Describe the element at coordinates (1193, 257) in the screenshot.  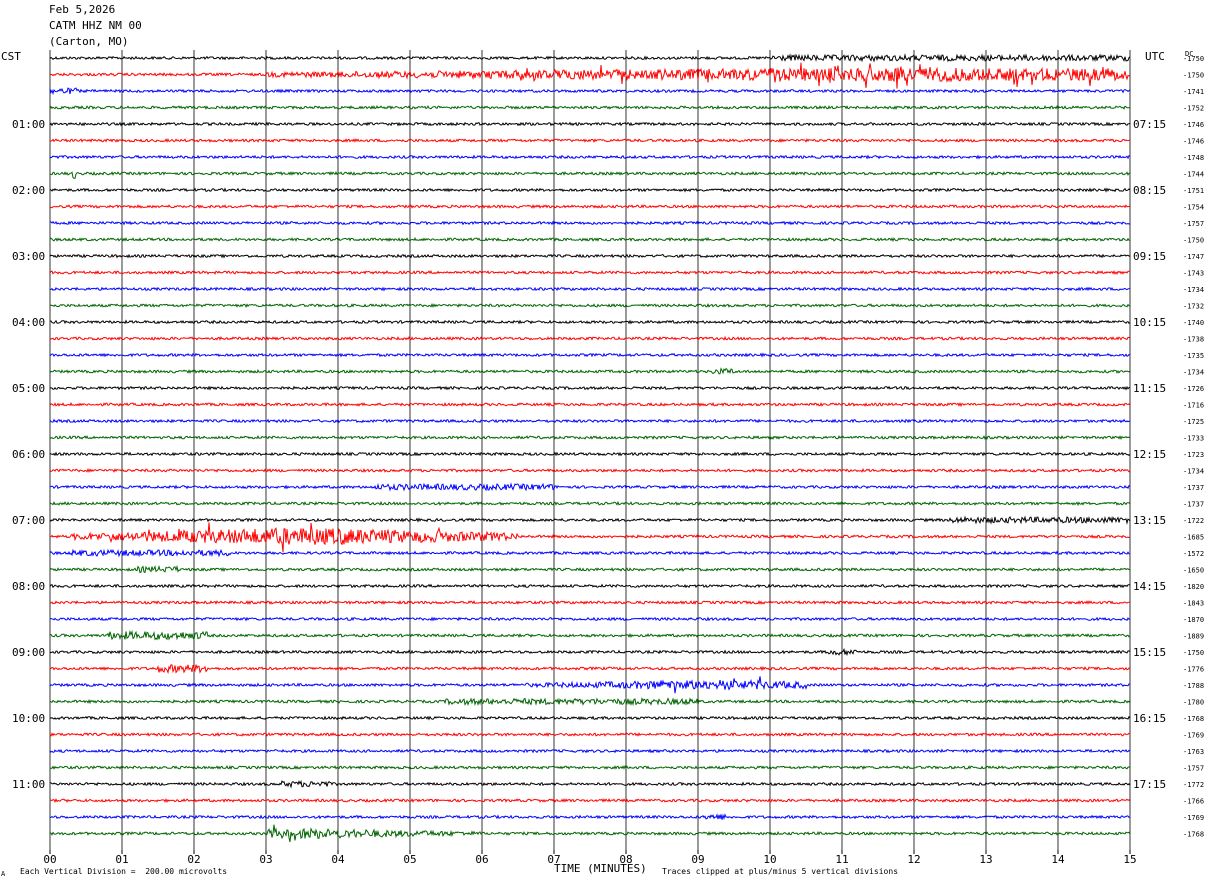
I see `dc-offset-label: -1747` at that location.